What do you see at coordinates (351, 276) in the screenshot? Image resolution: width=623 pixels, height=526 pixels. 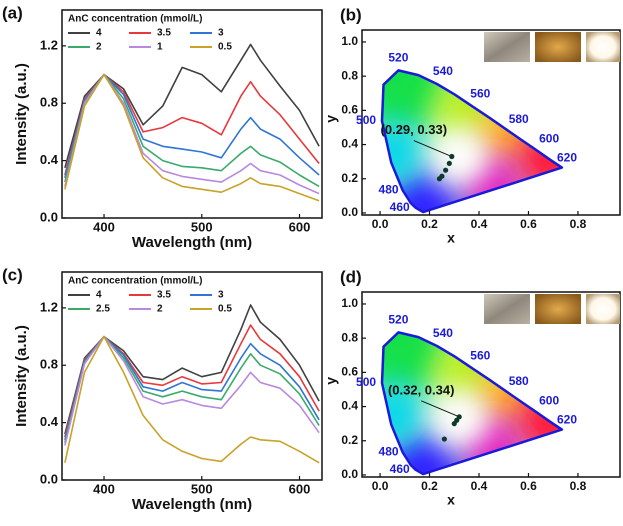 I see `panel-label: (d)` at bounding box center [351, 276].